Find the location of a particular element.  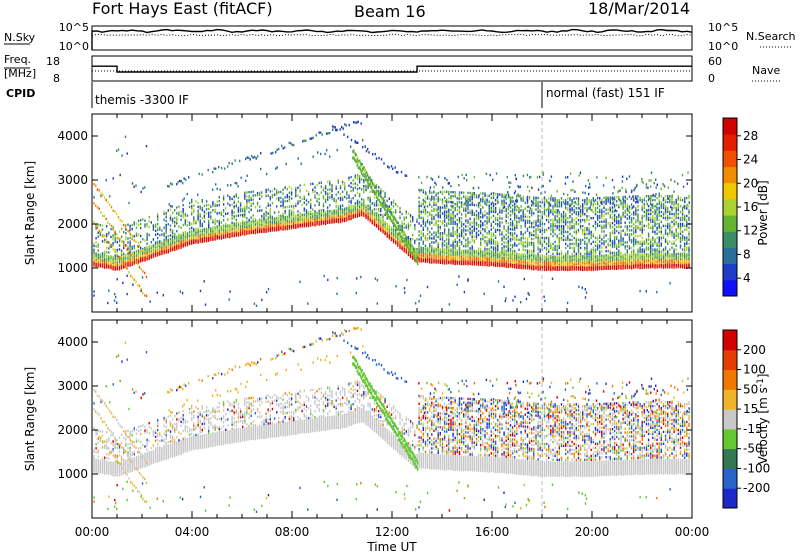

freq-label: Freq. is located at coordinates (17, 59).